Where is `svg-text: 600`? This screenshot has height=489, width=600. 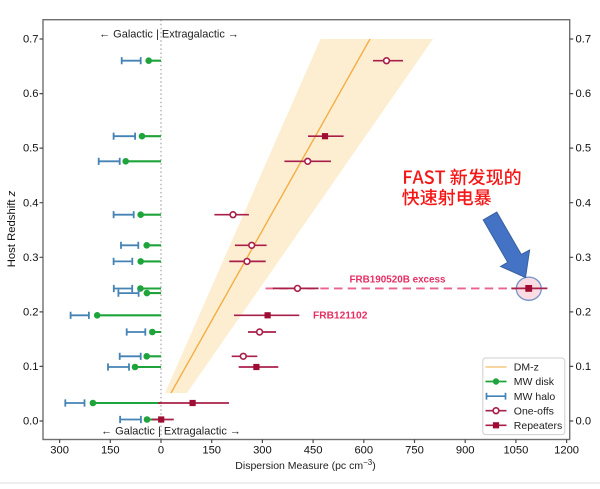
svg-text: 600 is located at coordinates (363, 451).